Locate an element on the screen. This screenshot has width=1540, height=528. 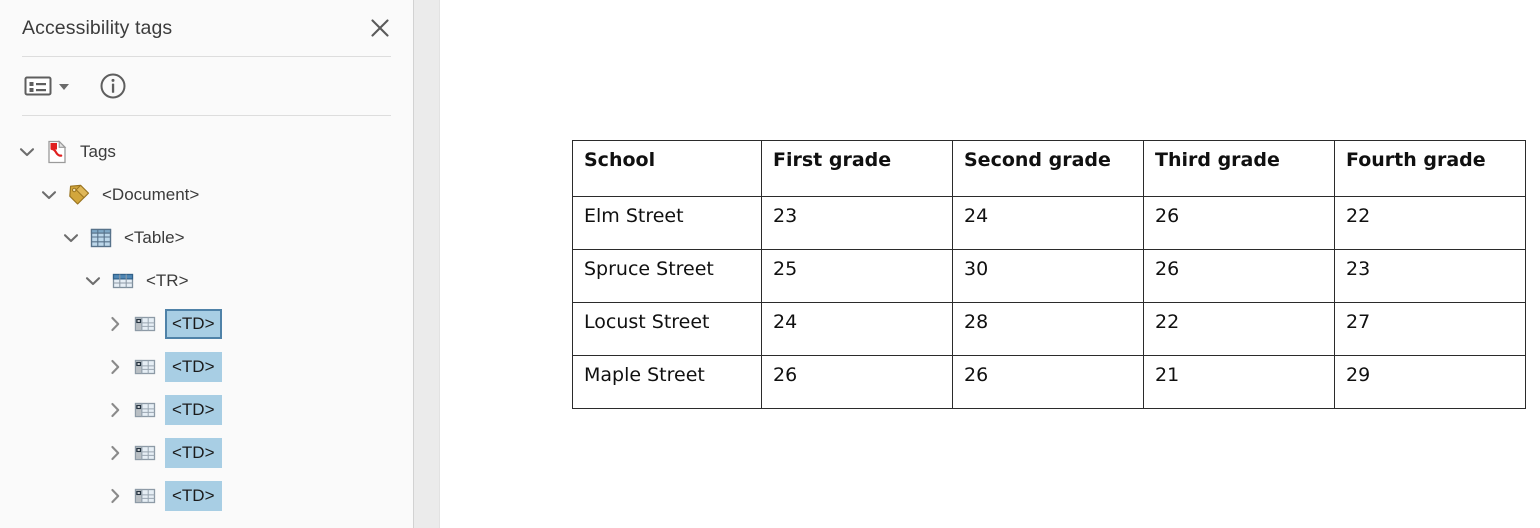
tree-node-label: <Document> is located at coordinates (151, 194).